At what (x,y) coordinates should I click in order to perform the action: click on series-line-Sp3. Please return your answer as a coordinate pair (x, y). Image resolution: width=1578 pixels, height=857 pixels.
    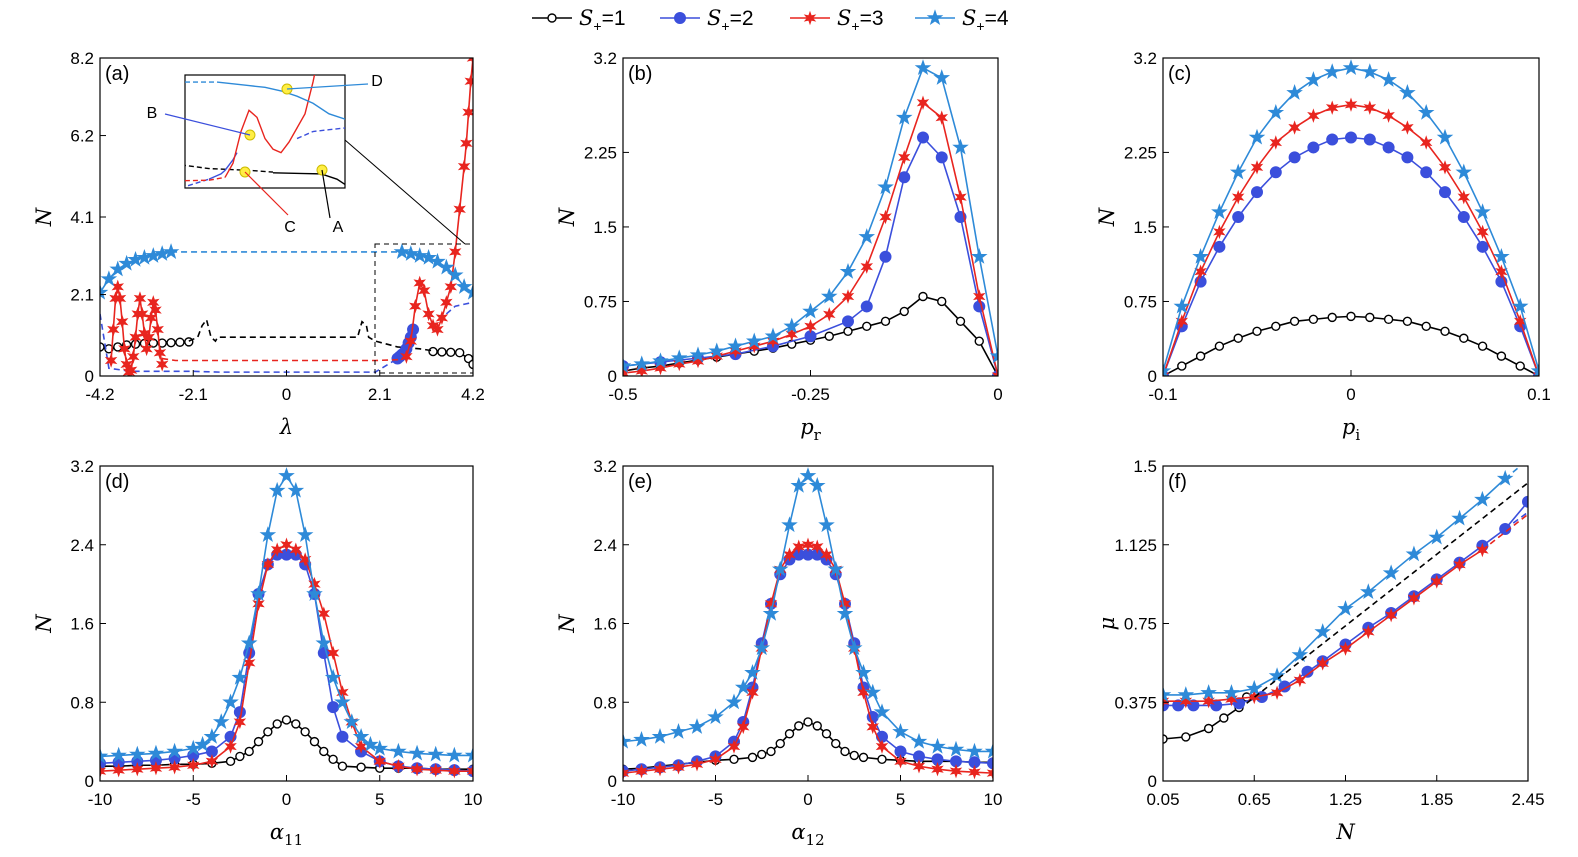
    Looking at the image, I should click on (286, 657).